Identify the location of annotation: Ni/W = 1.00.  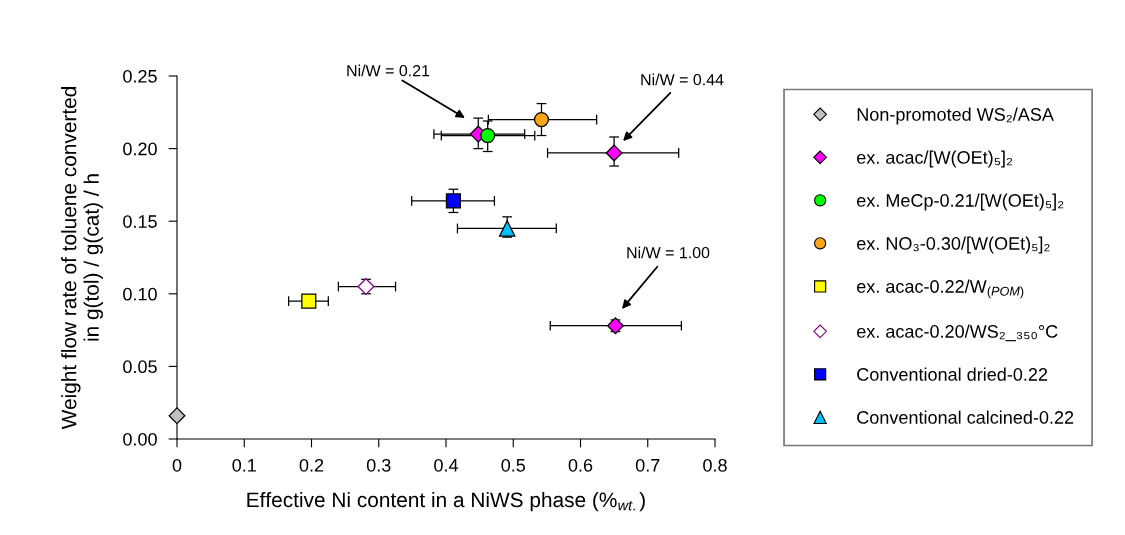
(668, 252).